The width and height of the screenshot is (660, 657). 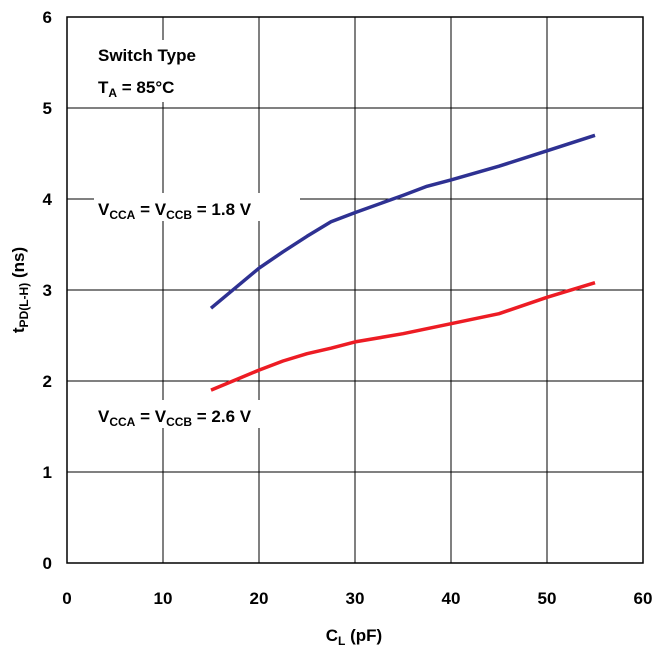 I want to click on y-tick-label-3: 3, so click(x=47, y=290).